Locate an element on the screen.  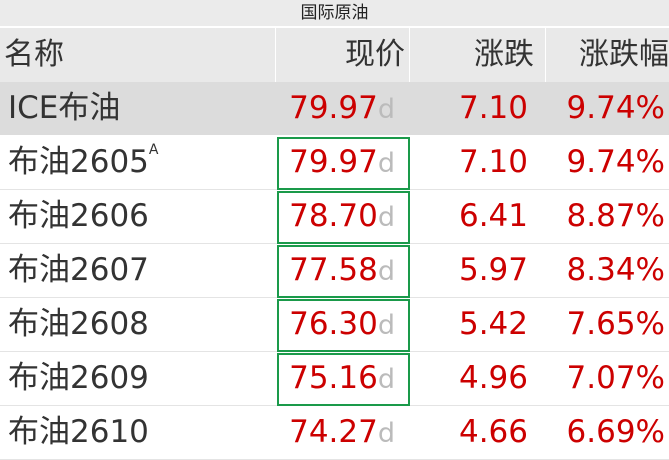
instrument-name: 布油2609 is located at coordinates (78, 378).